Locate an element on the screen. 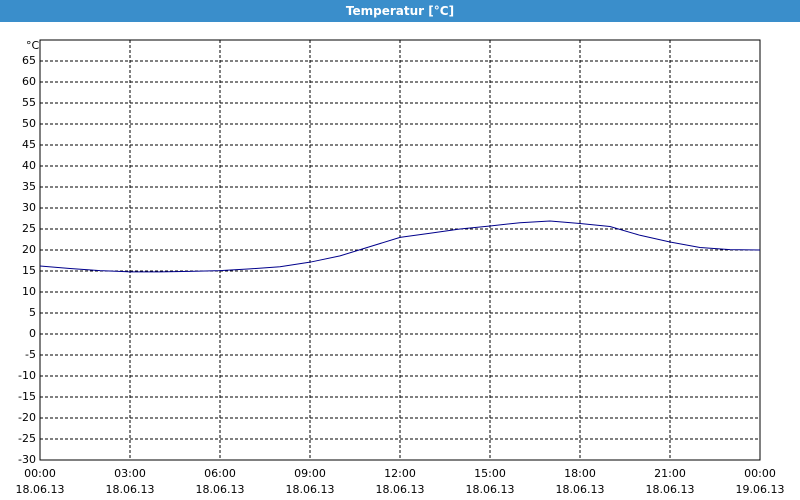  x-tick-label: 06:00 is located at coordinates (220, 473).